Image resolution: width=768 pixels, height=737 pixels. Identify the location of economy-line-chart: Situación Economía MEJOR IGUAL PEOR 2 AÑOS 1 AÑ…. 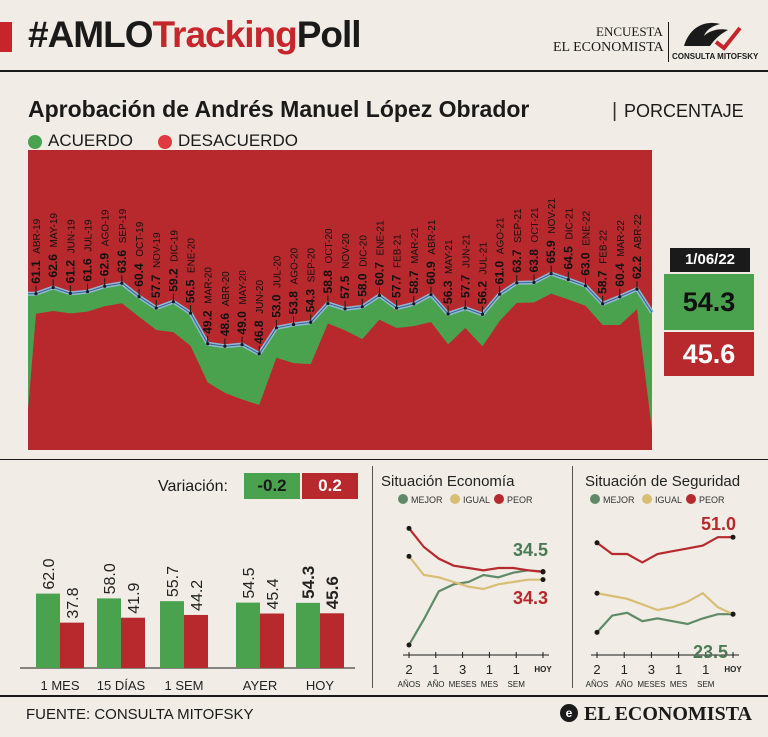
(466, 581).